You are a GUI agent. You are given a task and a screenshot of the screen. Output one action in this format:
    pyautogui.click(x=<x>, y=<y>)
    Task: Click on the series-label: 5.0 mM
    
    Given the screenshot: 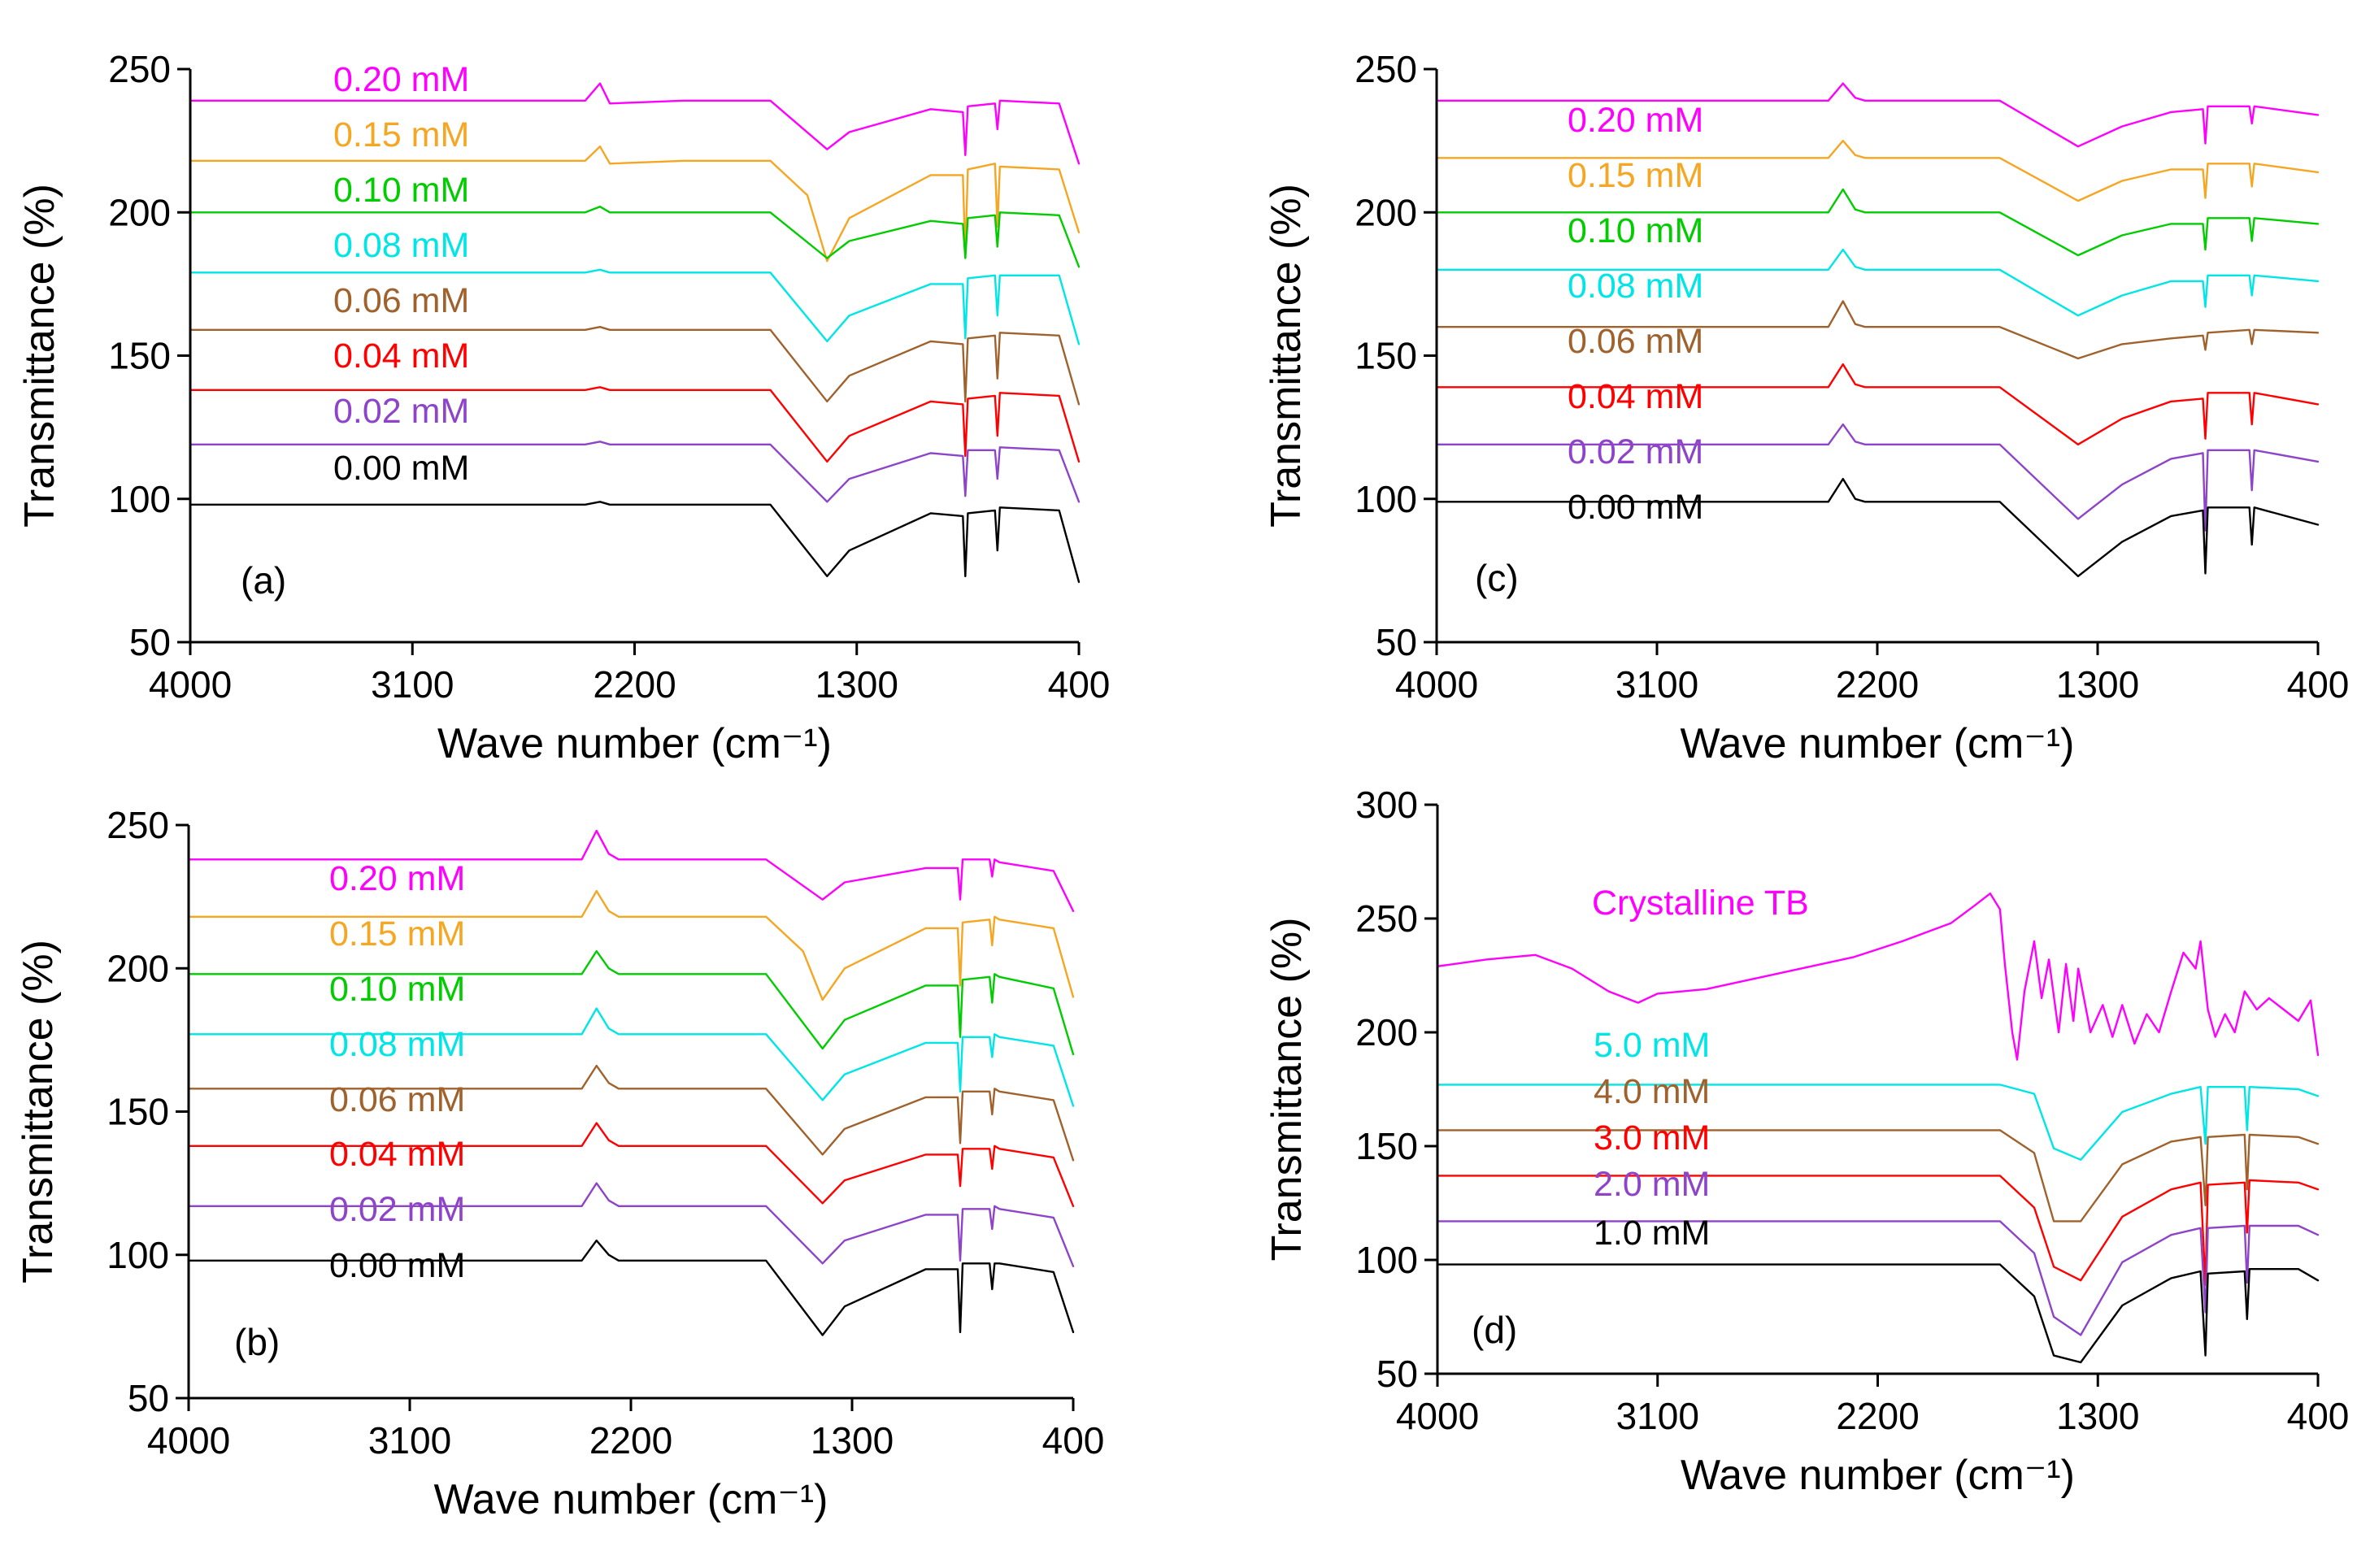 What is the action you would take?
    pyautogui.click(x=1652, y=1045)
    